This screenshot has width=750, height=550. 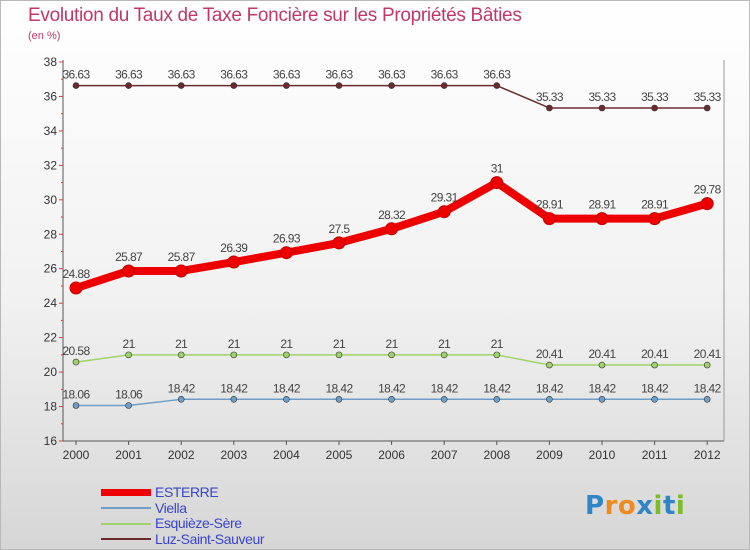 I want to click on proxiti-logo: Proxiti, so click(x=635, y=506).